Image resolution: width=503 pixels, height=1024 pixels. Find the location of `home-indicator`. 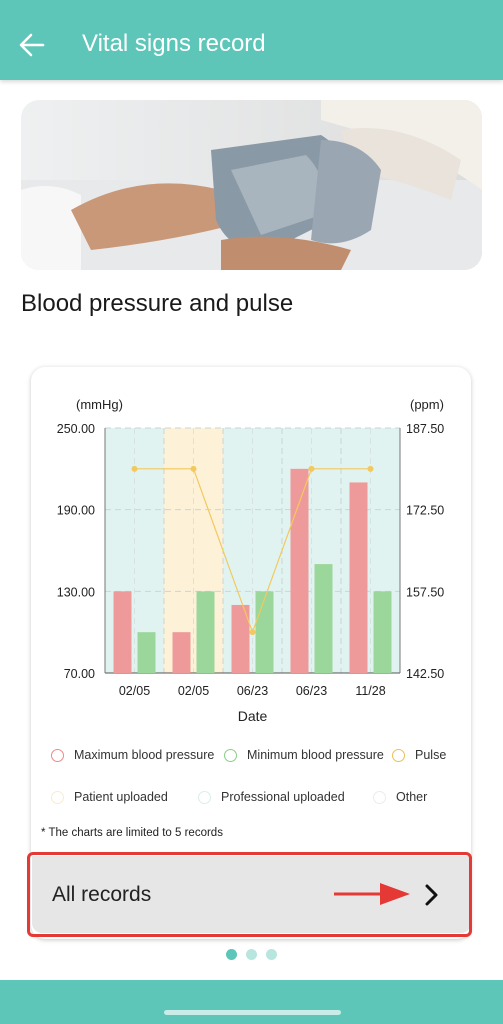

home-indicator is located at coordinates (252, 1012).